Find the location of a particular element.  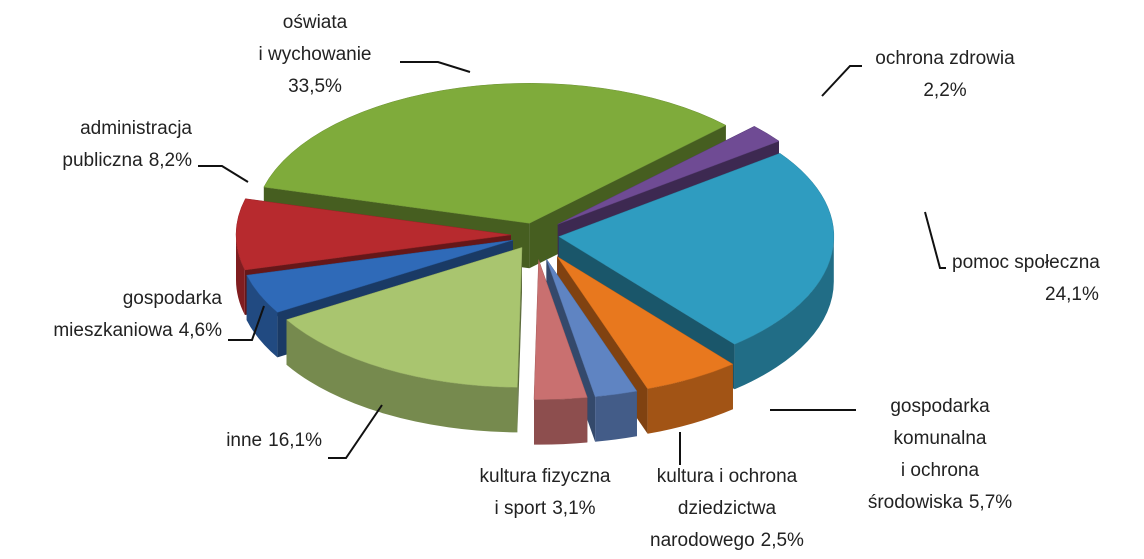

label-line: kultura i ochrona is located at coordinates (727, 476).